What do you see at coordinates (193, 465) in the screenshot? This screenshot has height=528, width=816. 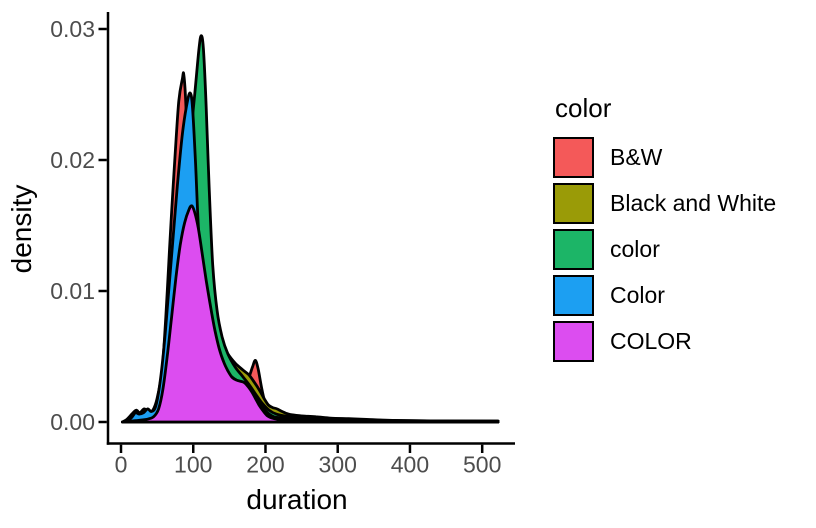 I see `x-tick-label: 100` at bounding box center [193, 465].